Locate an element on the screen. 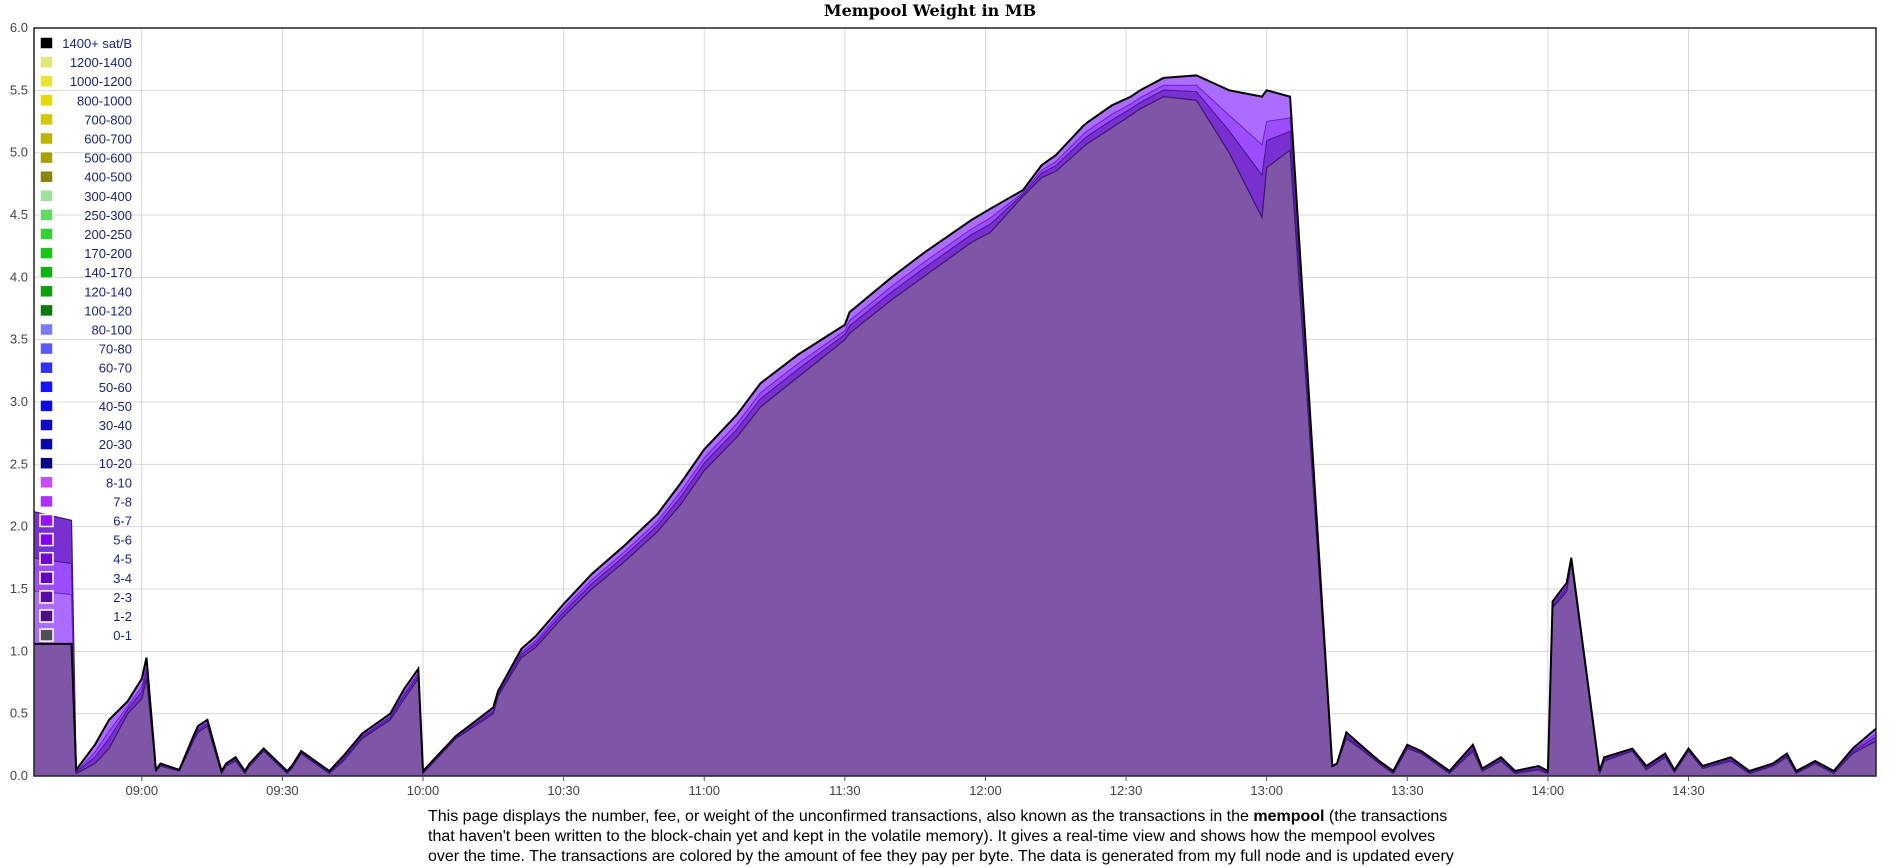  legend-item: 10-20 is located at coordinates (85, 463).